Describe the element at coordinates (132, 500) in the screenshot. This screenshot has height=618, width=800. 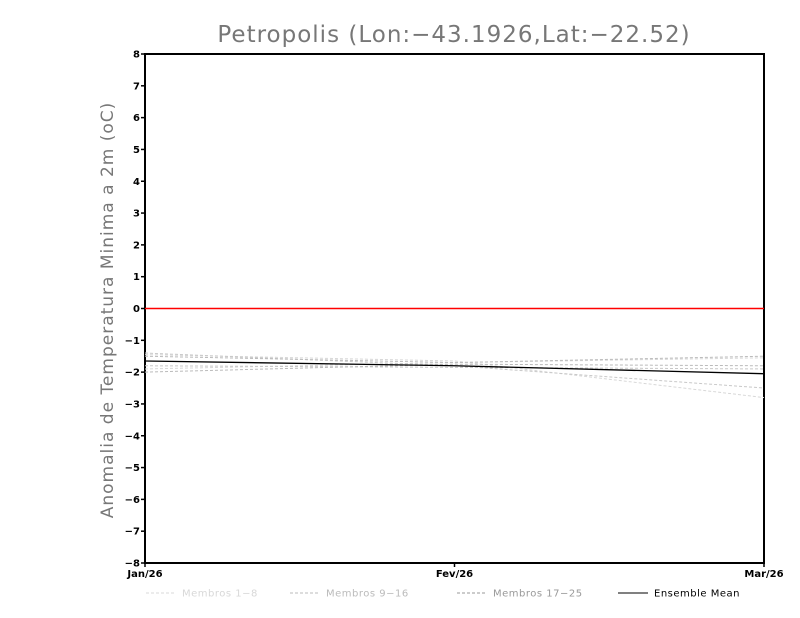
I see `y-tick-label: −6` at that location.